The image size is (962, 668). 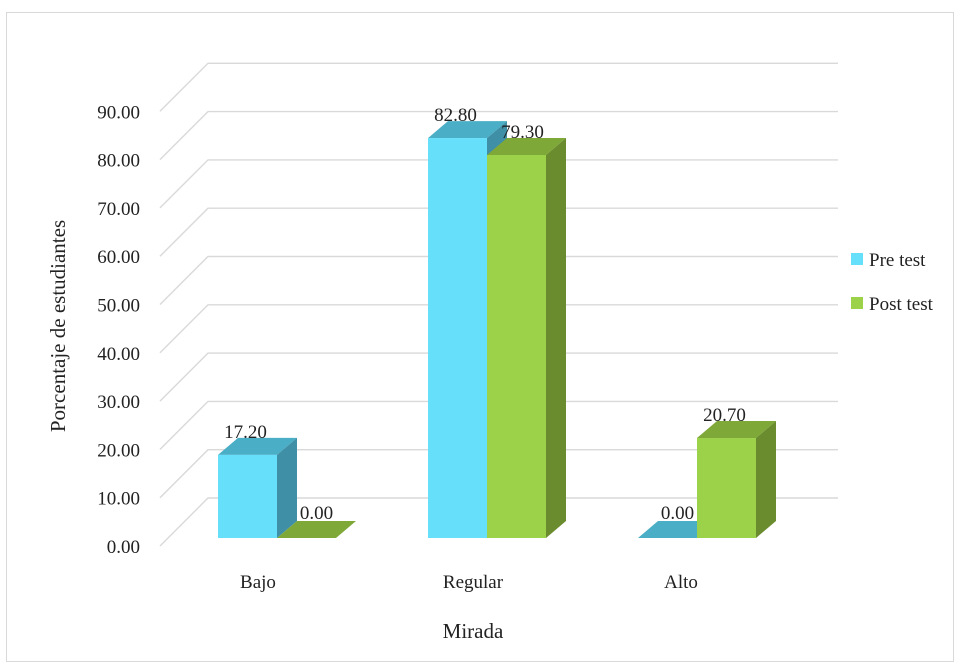 I want to click on legend-label: Post test, so click(x=901, y=304).